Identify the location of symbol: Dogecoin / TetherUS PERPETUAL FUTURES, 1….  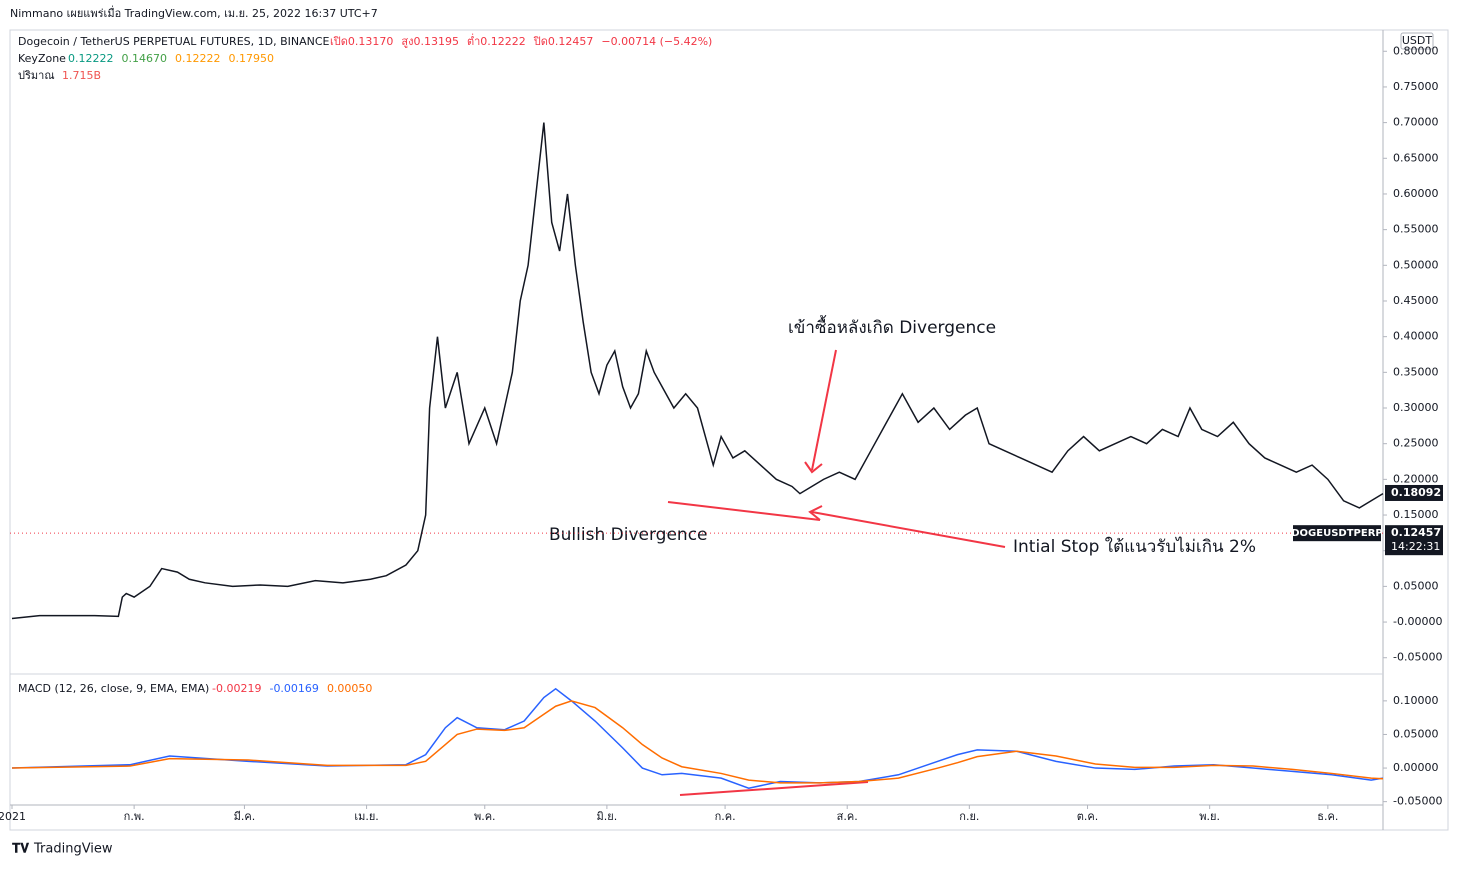
(174, 41).